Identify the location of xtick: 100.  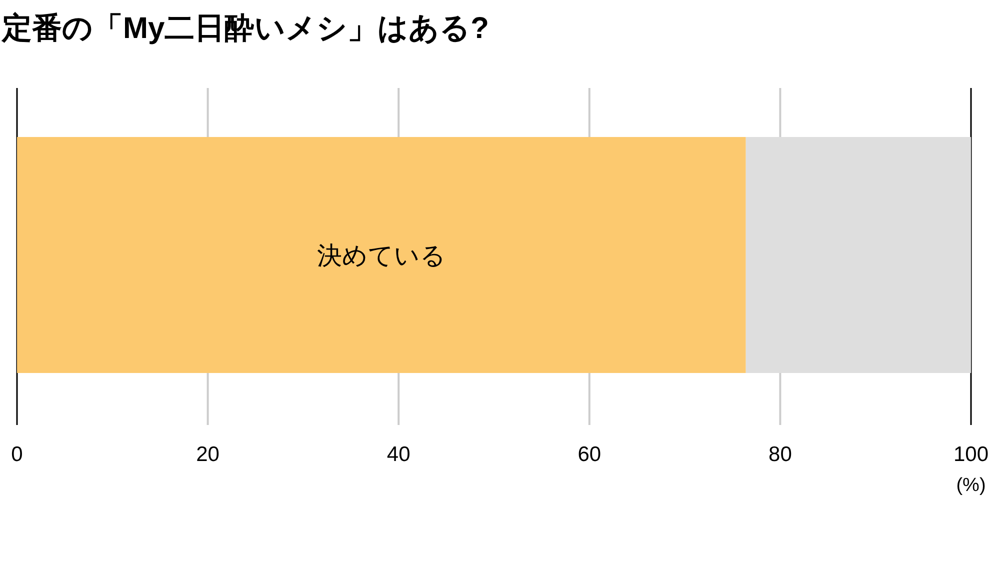
(971, 454).